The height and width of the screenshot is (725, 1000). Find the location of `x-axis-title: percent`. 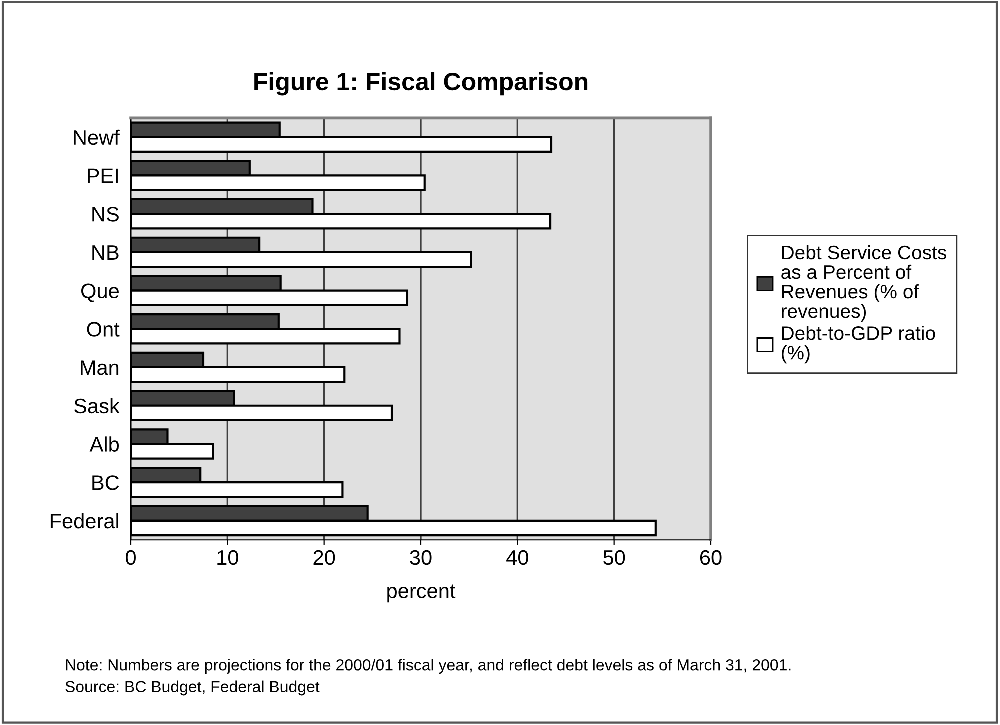

x-axis-title: percent is located at coordinates (422, 593).